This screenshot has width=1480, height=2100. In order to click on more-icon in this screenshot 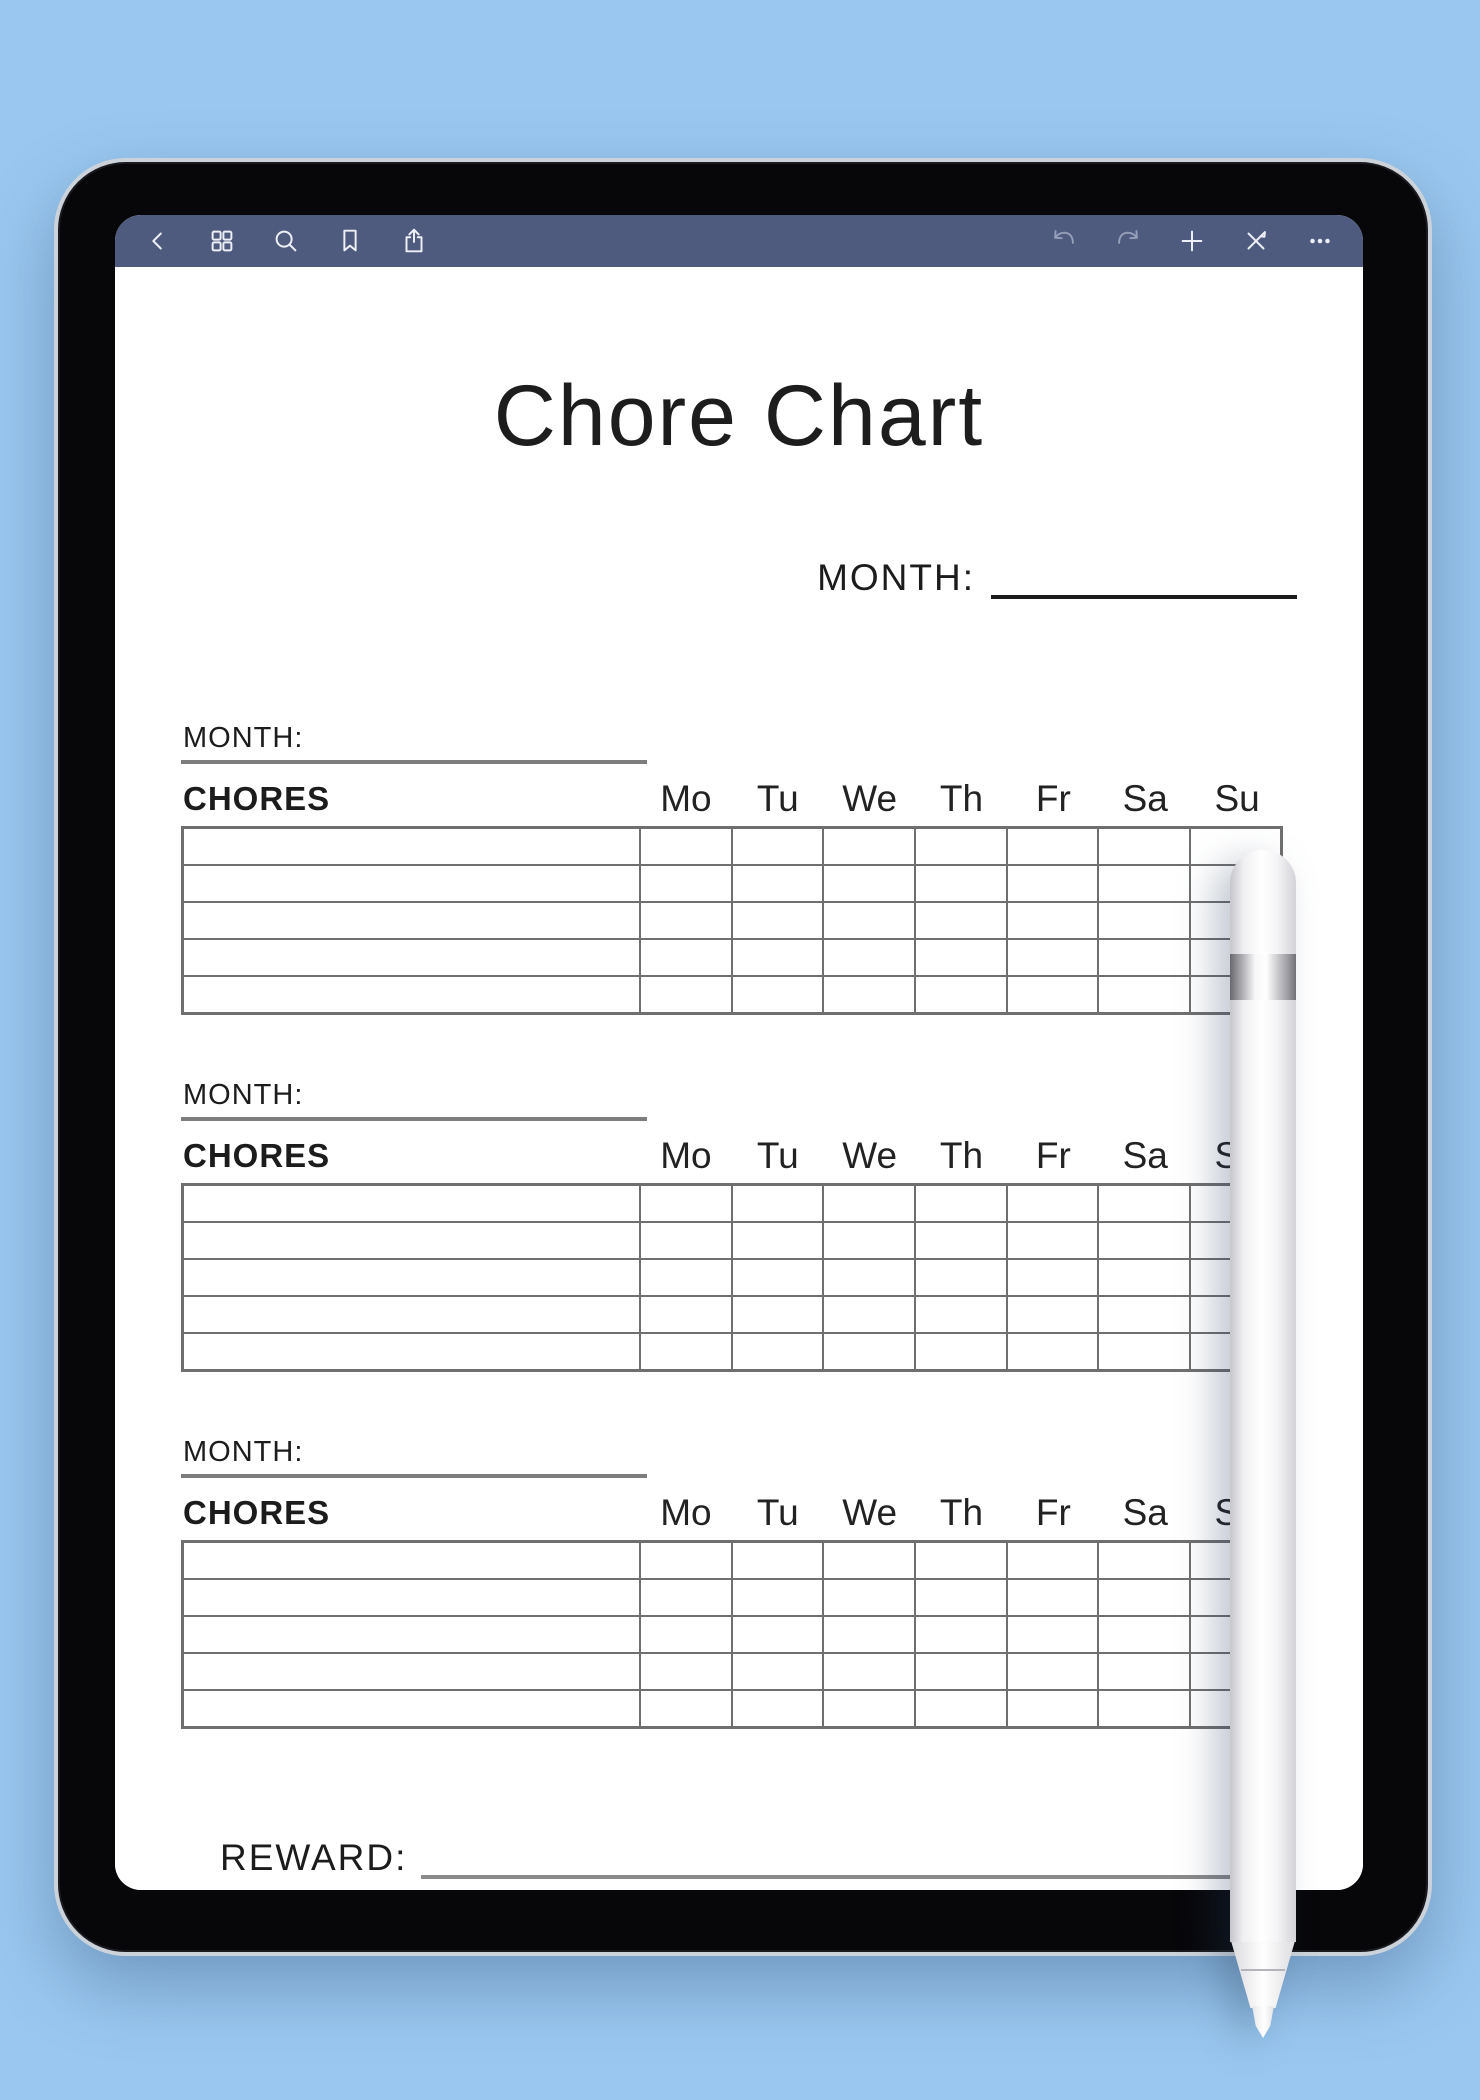, I will do `click(1320, 241)`.